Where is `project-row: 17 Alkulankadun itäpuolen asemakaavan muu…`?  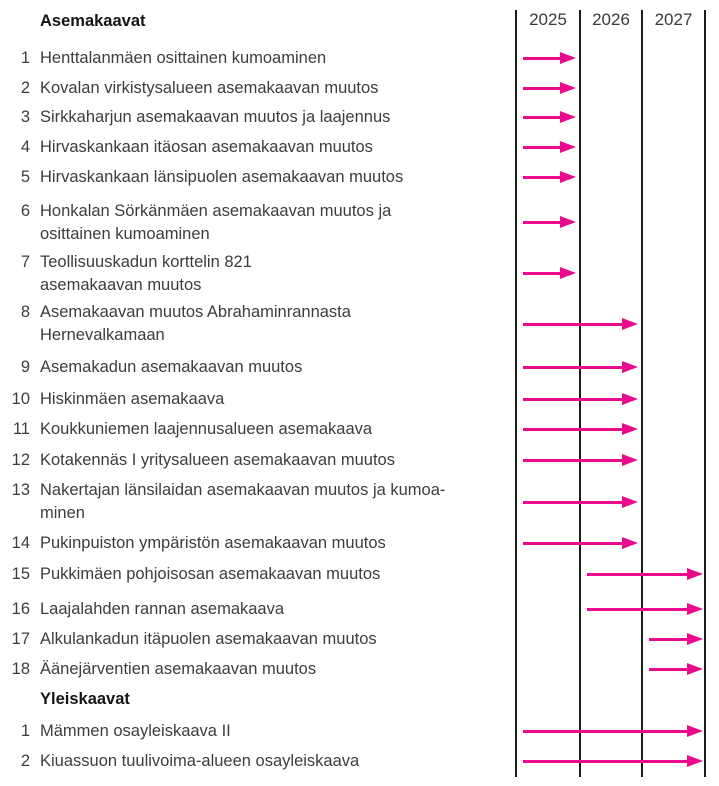 project-row: 17 Alkulankadun itäpuolen asemakaavan muu… is located at coordinates (359, 639).